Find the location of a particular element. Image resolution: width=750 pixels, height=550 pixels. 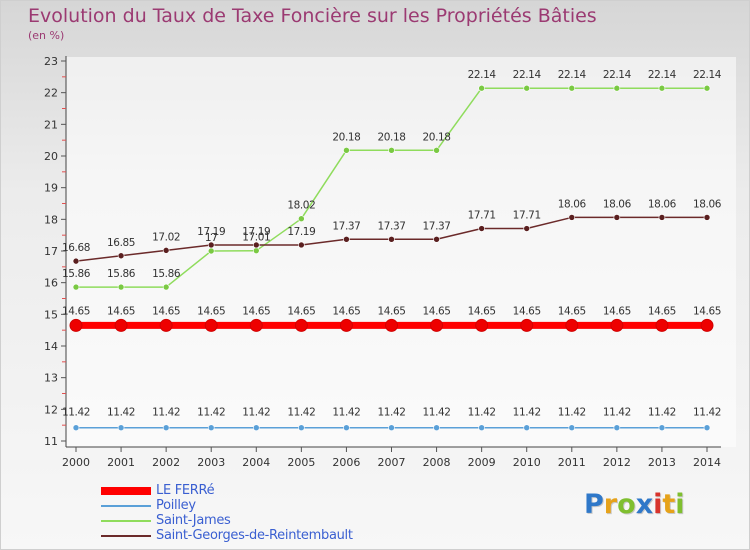

legend-label: Saint-Georges-de-Reintembault is located at coordinates (254, 535).